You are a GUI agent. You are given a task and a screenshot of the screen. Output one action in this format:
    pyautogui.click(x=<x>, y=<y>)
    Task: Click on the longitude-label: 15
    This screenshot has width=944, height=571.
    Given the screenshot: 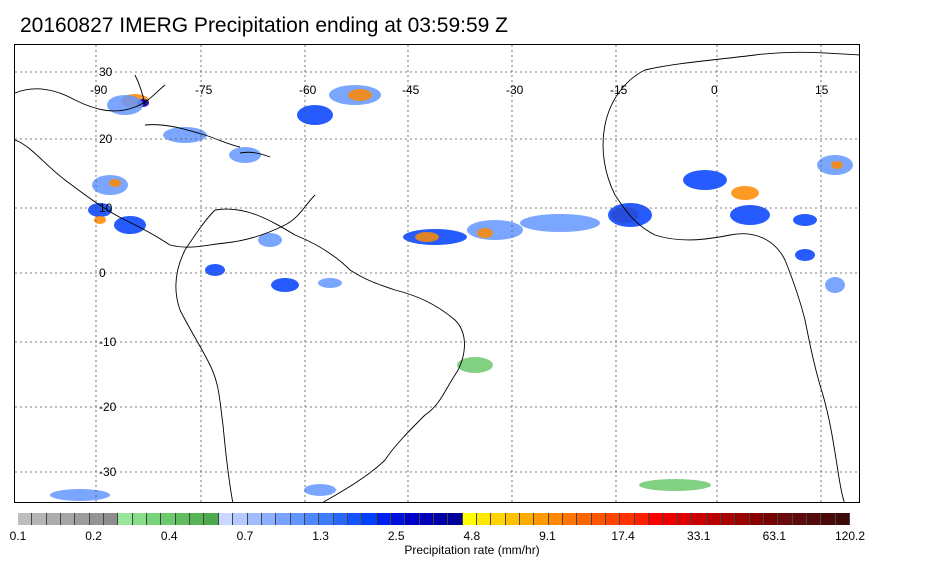 What is the action you would take?
    pyautogui.click(x=822, y=90)
    